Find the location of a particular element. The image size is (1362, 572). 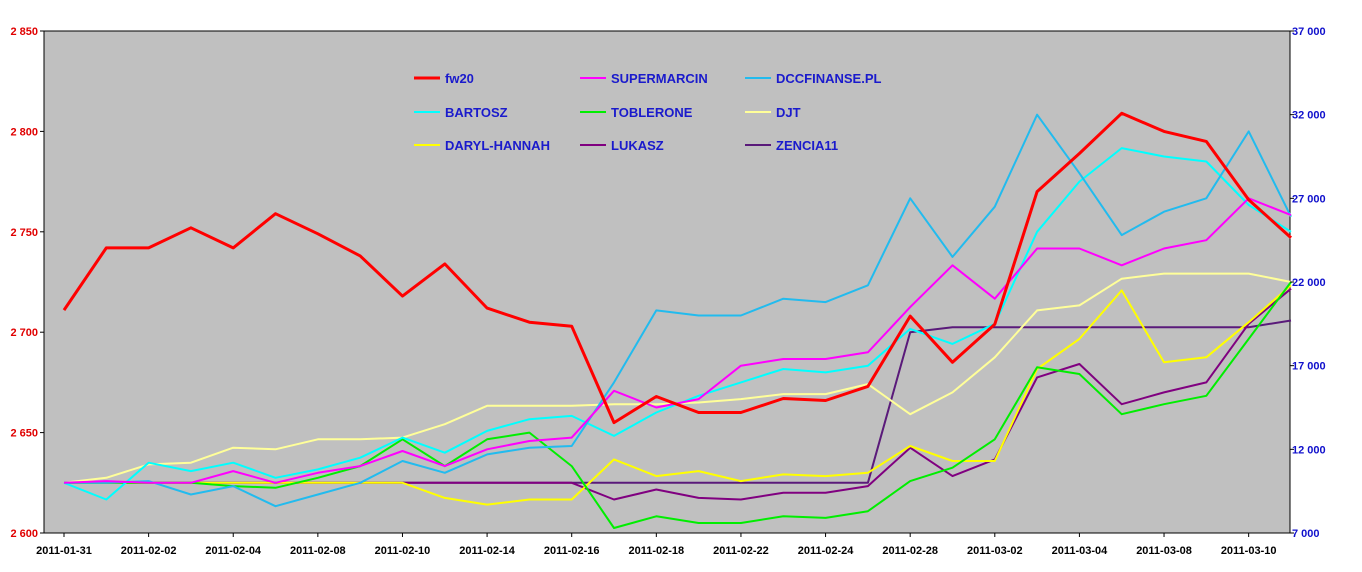

x-tick-label: 2011-02-10 is located at coordinates (403, 551).